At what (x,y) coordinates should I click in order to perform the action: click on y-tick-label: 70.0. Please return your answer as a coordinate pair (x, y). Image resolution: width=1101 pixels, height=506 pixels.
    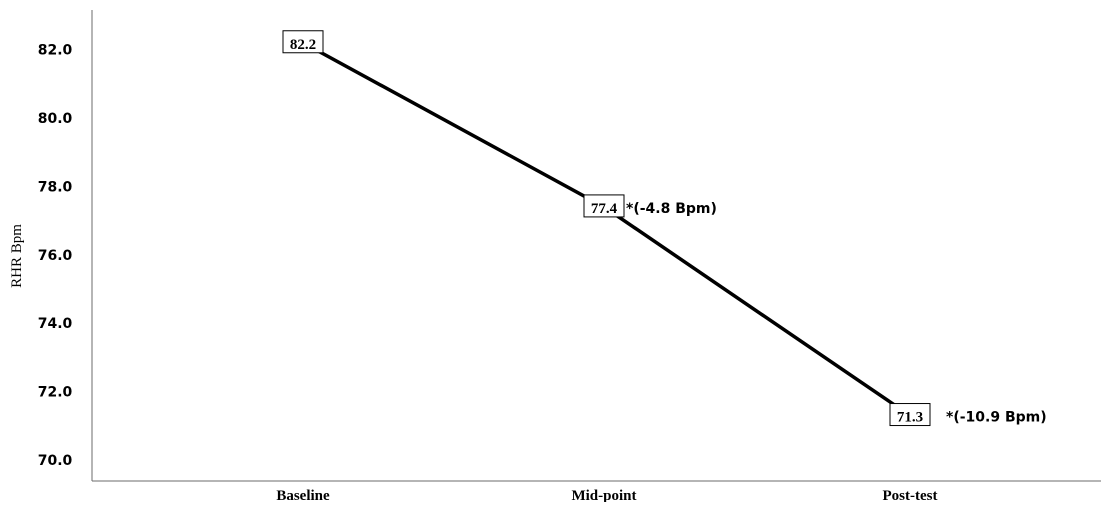
    Looking at the image, I should click on (55, 461).